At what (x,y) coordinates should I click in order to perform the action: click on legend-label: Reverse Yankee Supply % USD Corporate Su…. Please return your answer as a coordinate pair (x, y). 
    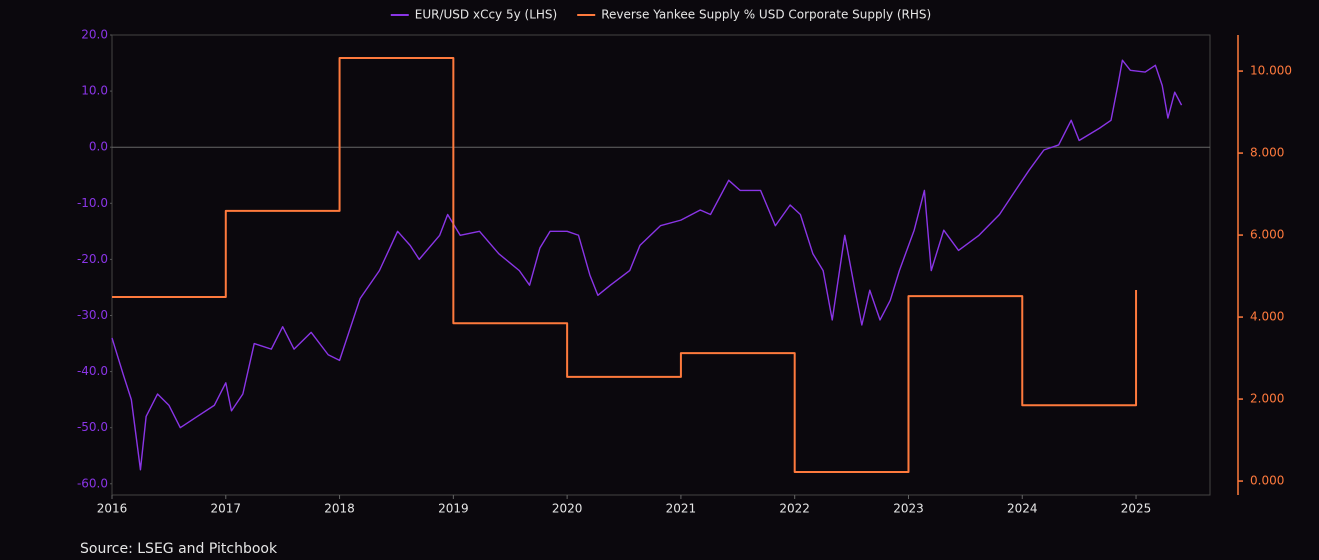
    Looking at the image, I should click on (766, 15).